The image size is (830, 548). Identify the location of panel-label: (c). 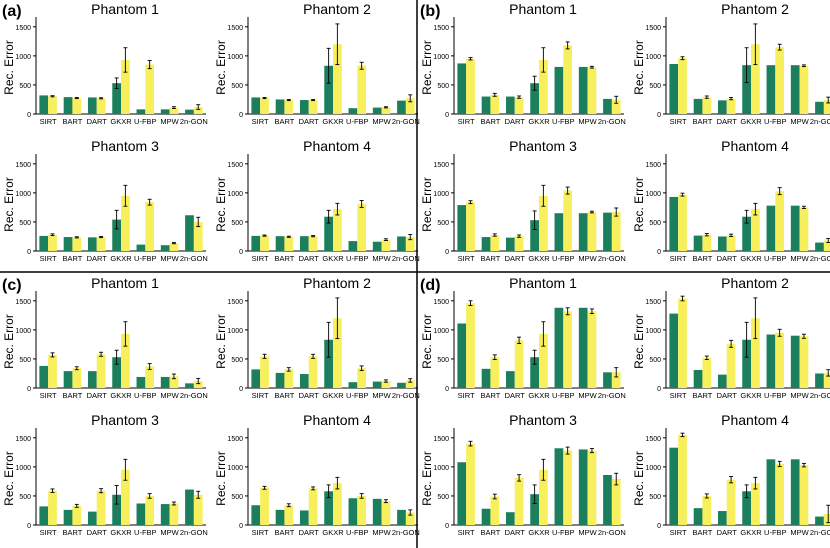
(12, 285).